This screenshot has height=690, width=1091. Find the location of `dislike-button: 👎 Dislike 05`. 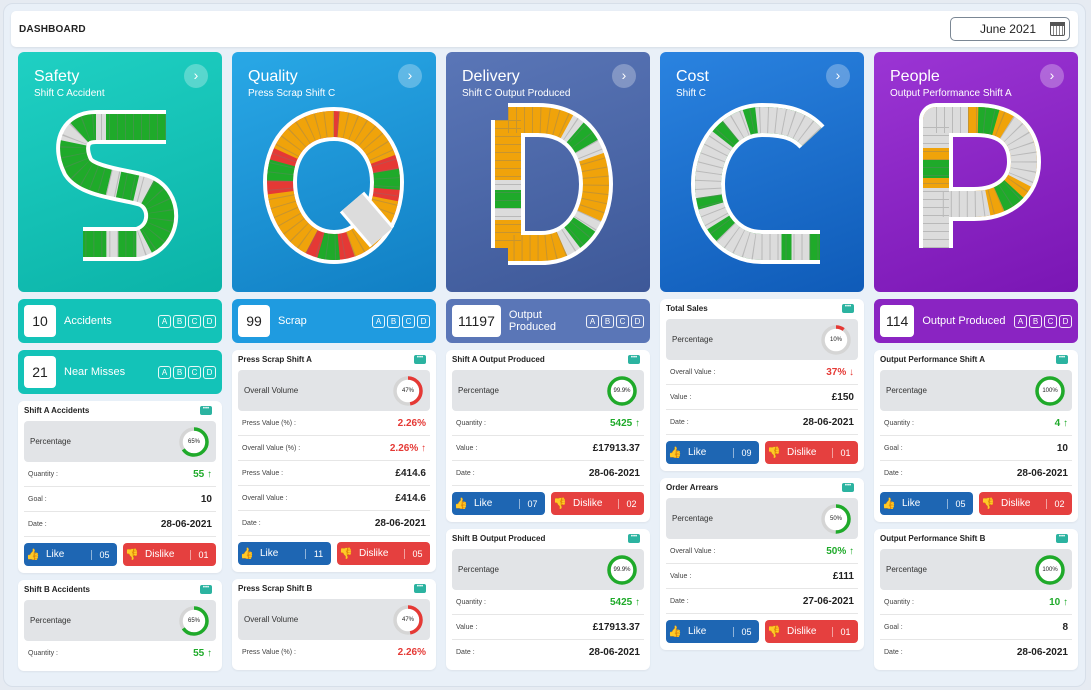

dislike-button: 👎 Dislike 05 is located at coordinates (383, 553).